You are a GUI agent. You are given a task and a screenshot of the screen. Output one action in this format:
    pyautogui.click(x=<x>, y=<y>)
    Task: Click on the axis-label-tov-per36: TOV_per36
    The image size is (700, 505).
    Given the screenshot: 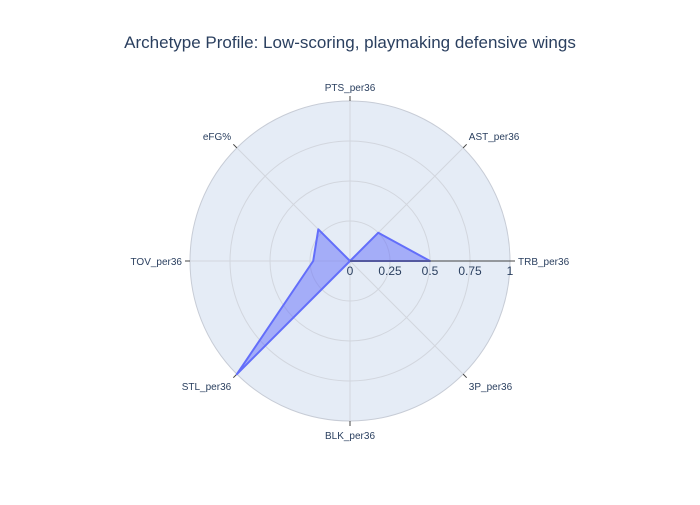 What is the action you would take?
    pyautogui.click(x=156, y=262)
    